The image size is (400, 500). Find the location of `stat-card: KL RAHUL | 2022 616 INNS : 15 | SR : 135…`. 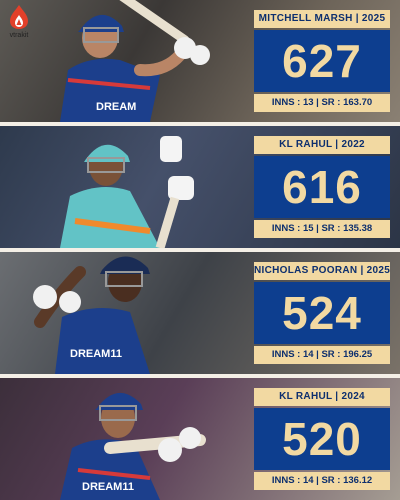

stat-card: KL RAHUL | 2022 616 INNS : 15 | SR : 135… is located at coordinates (322, 187).